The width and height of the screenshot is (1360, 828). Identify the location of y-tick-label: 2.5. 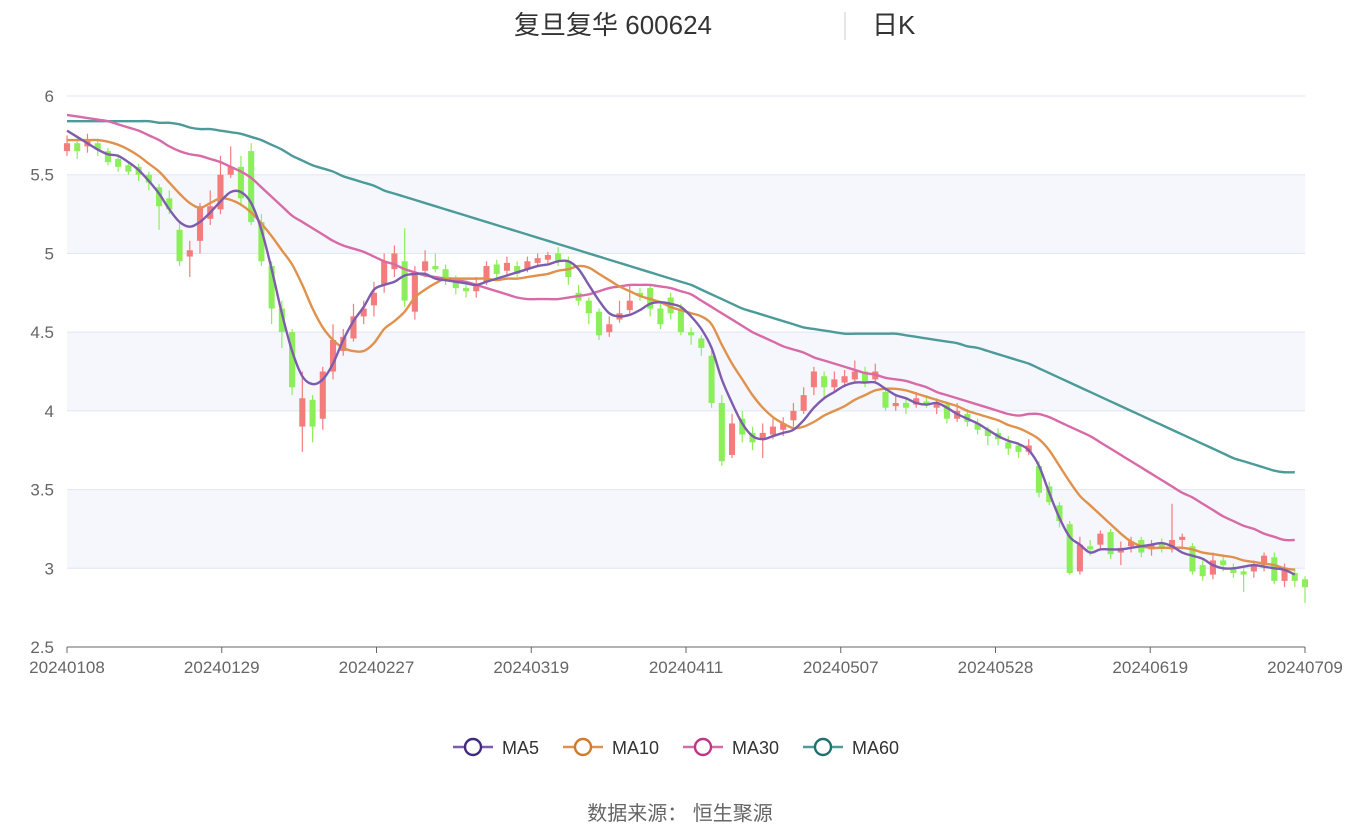
(42, 647).